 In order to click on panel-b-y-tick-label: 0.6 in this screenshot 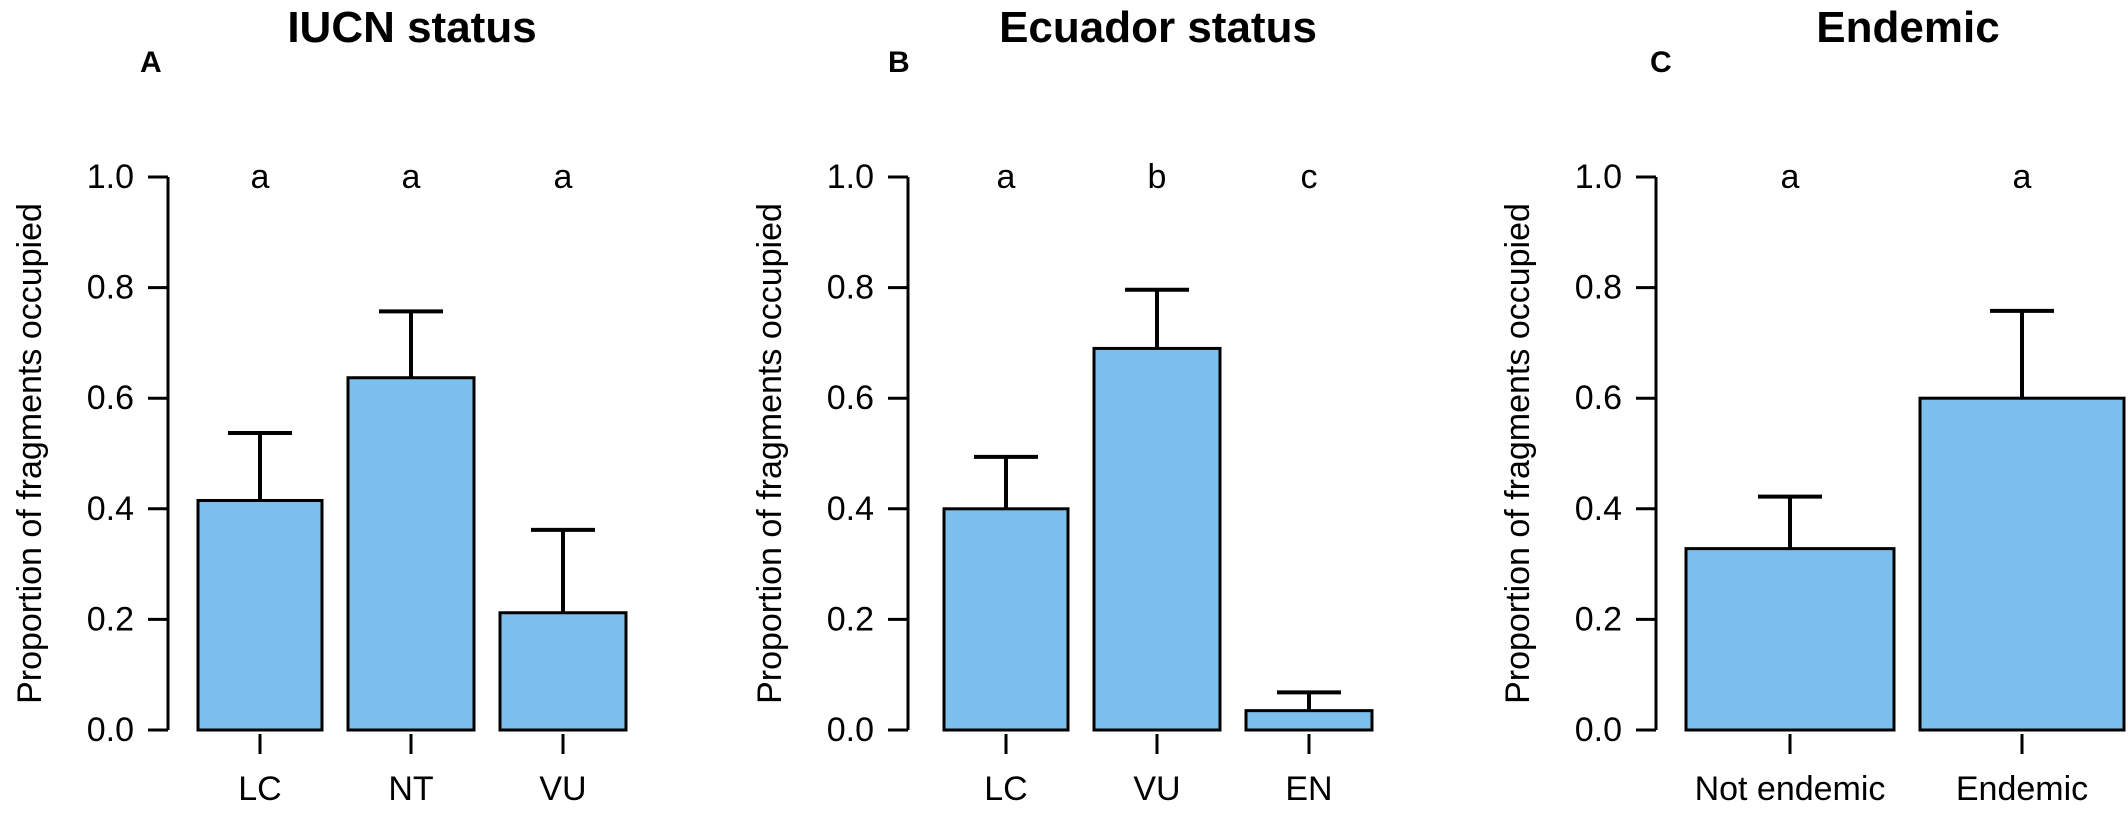, I will do `click(850, 398)`.